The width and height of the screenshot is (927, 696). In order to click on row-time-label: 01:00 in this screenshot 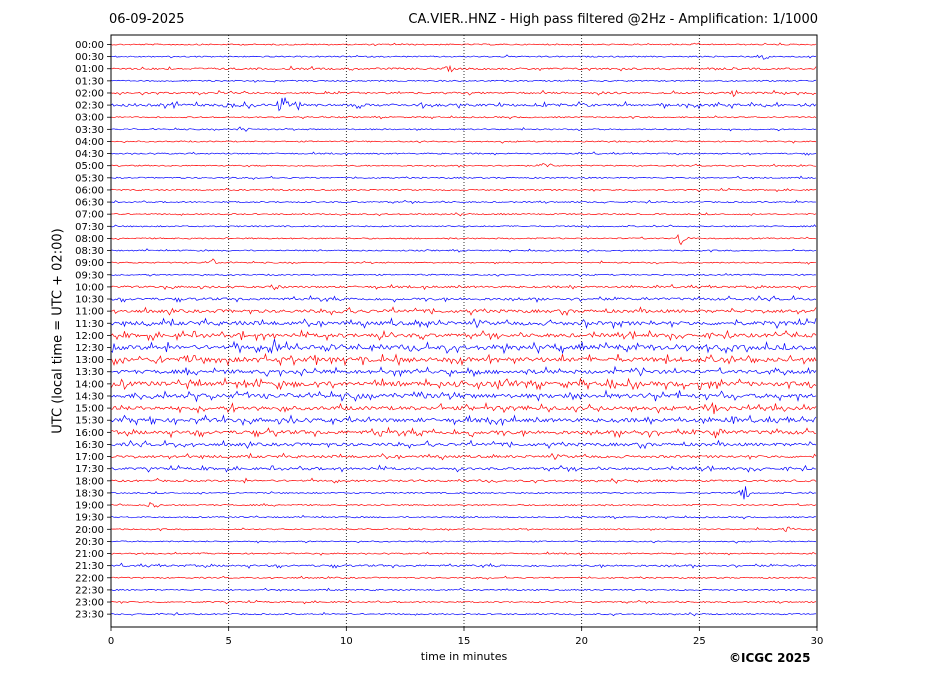, I will do `click(89, 69)`.